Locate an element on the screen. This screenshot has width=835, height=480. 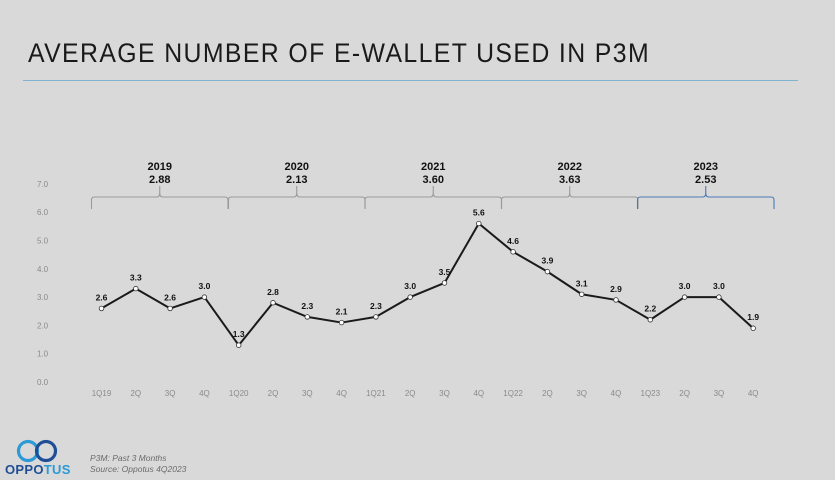
data-label: 3.9 is located at coordinates (547, 261).